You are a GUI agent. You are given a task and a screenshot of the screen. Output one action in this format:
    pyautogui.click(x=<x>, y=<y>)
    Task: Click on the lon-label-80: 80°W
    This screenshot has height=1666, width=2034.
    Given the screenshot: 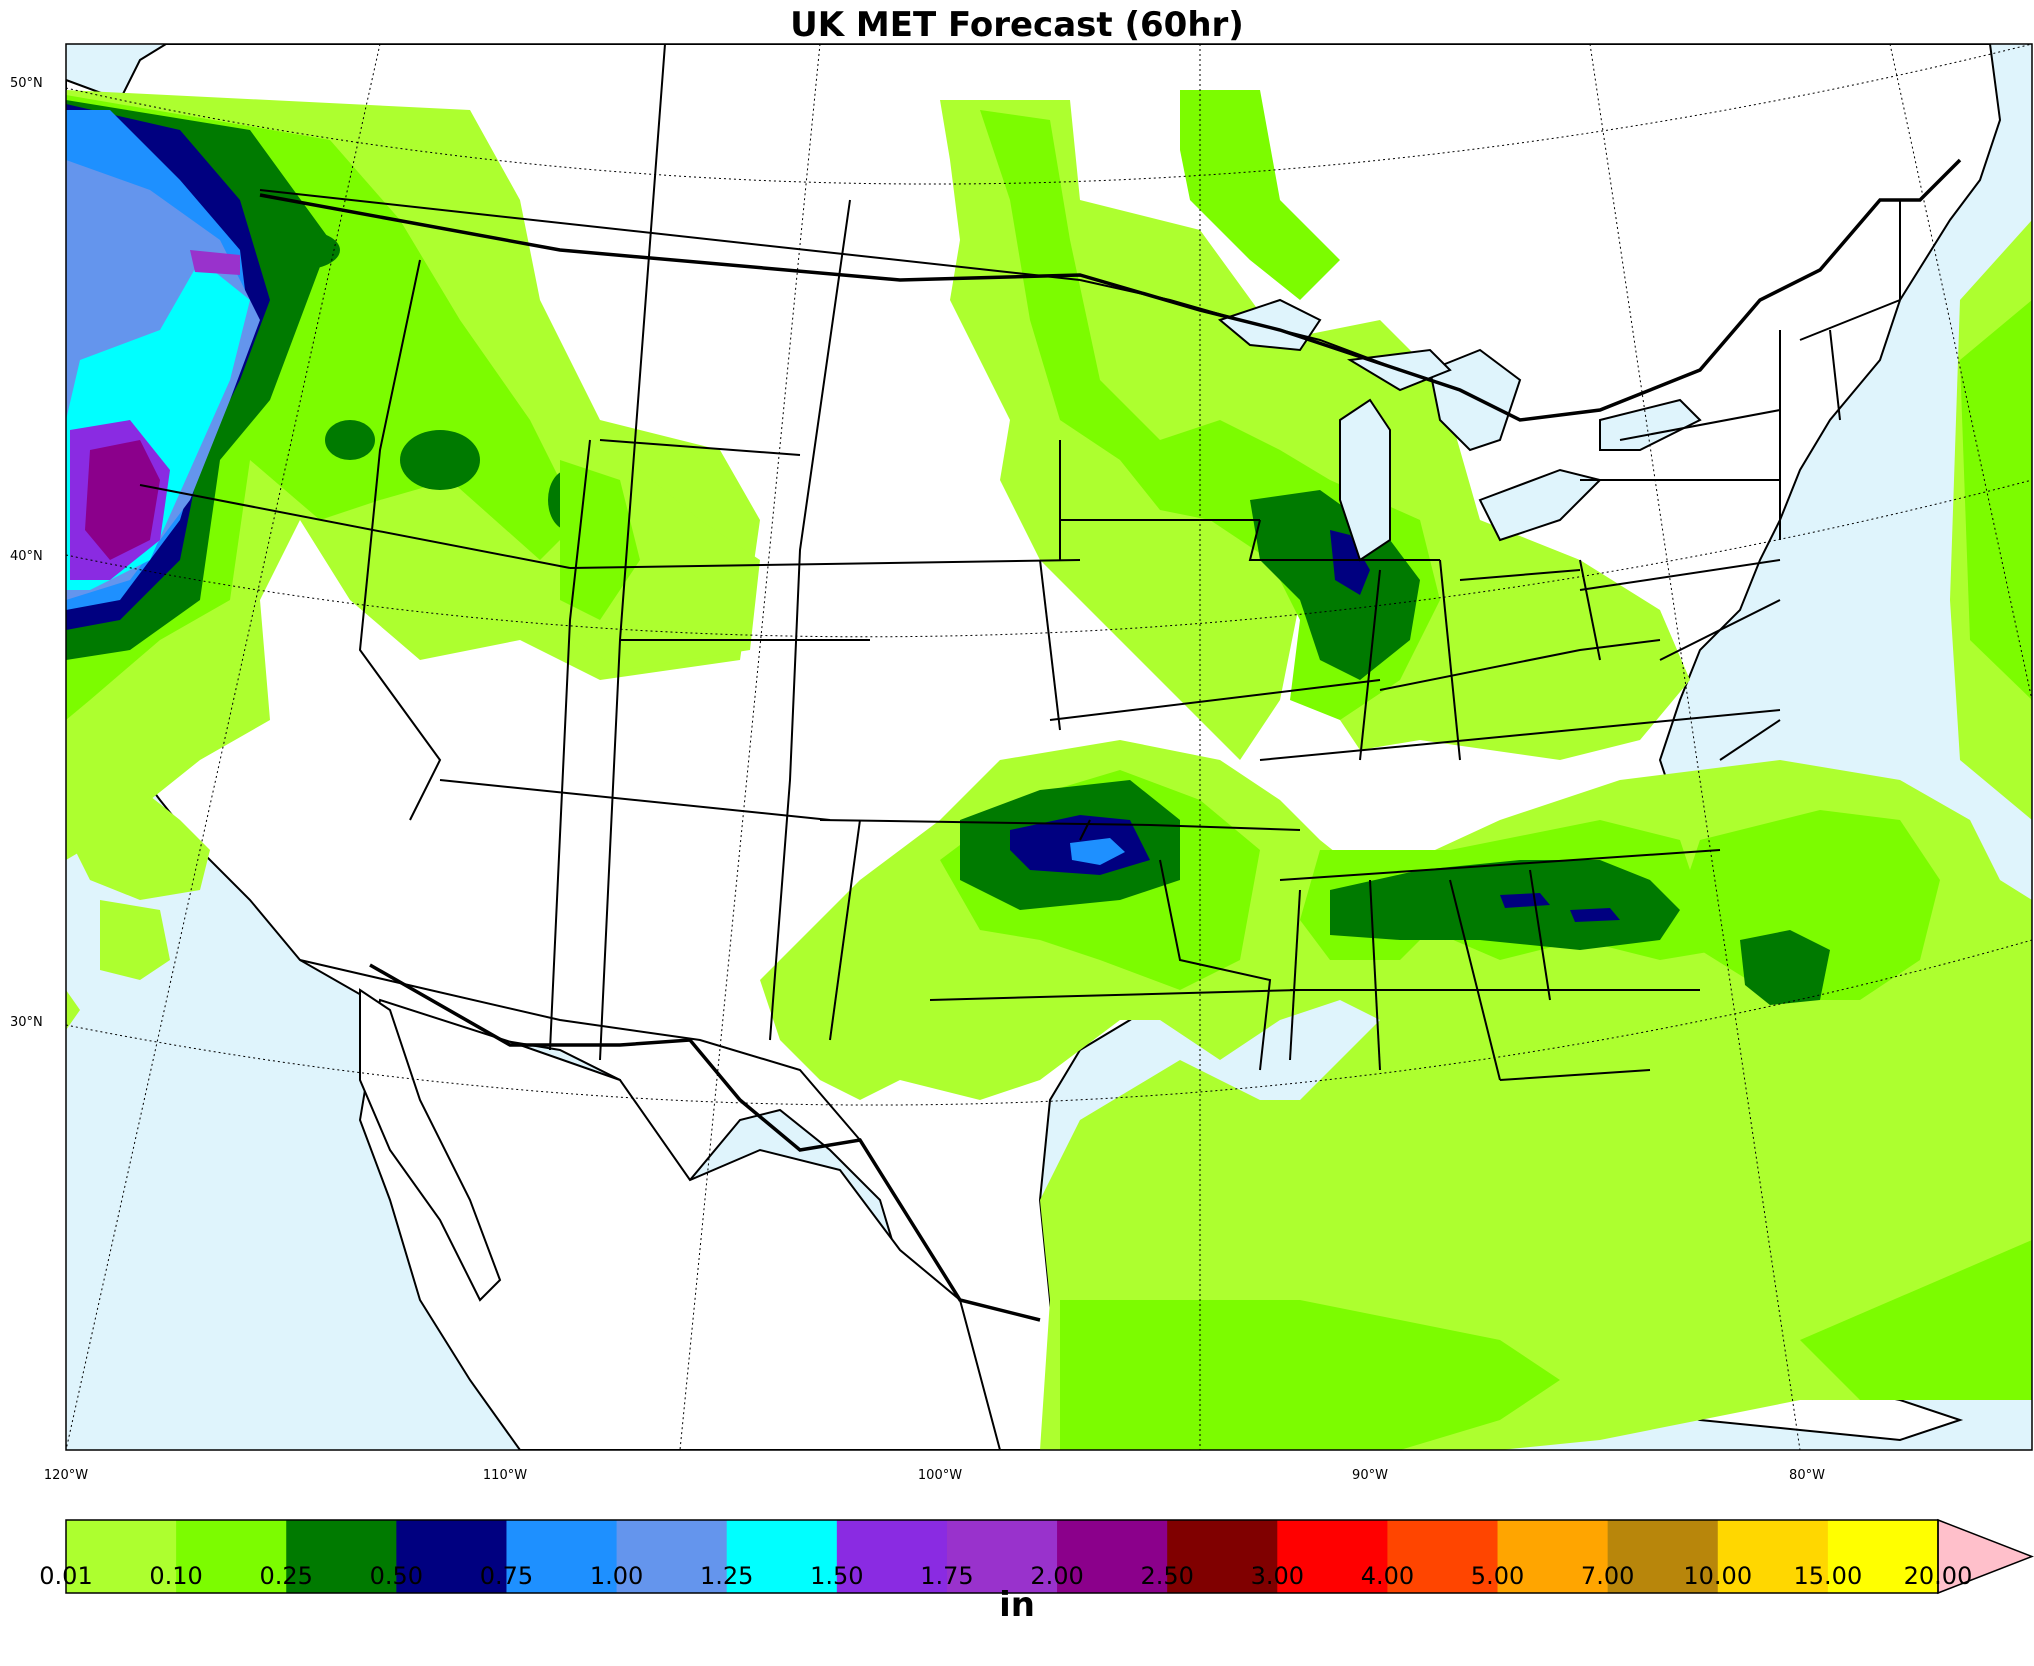 What is the action you would take?
    pyautogui.click(x=1807, y=1475)
    